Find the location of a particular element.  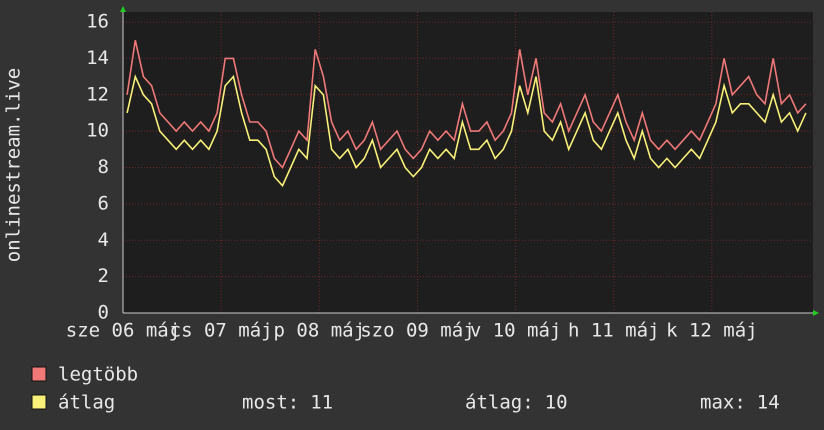

x-tick-label: h 11 máj is located at coordinates (614, 331).